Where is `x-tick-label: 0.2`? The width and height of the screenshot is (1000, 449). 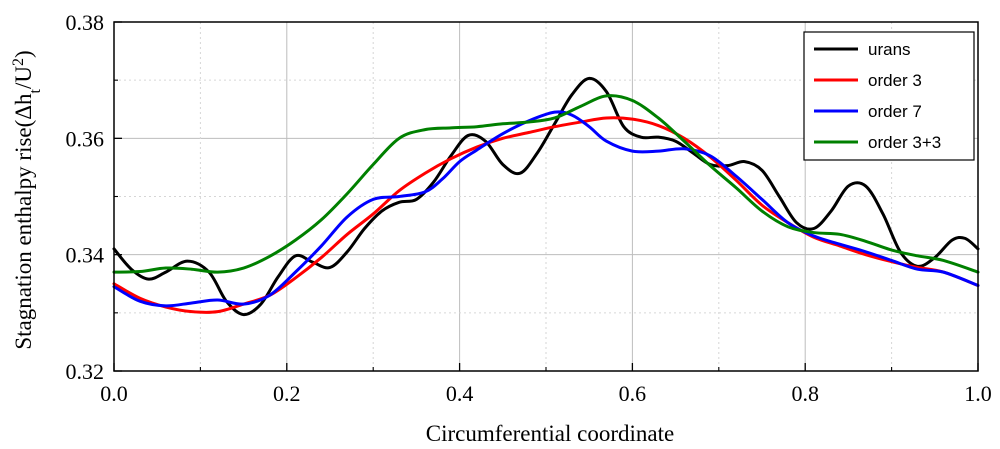 x-tick-label: 0.2 is located at coordinates (287, 393).